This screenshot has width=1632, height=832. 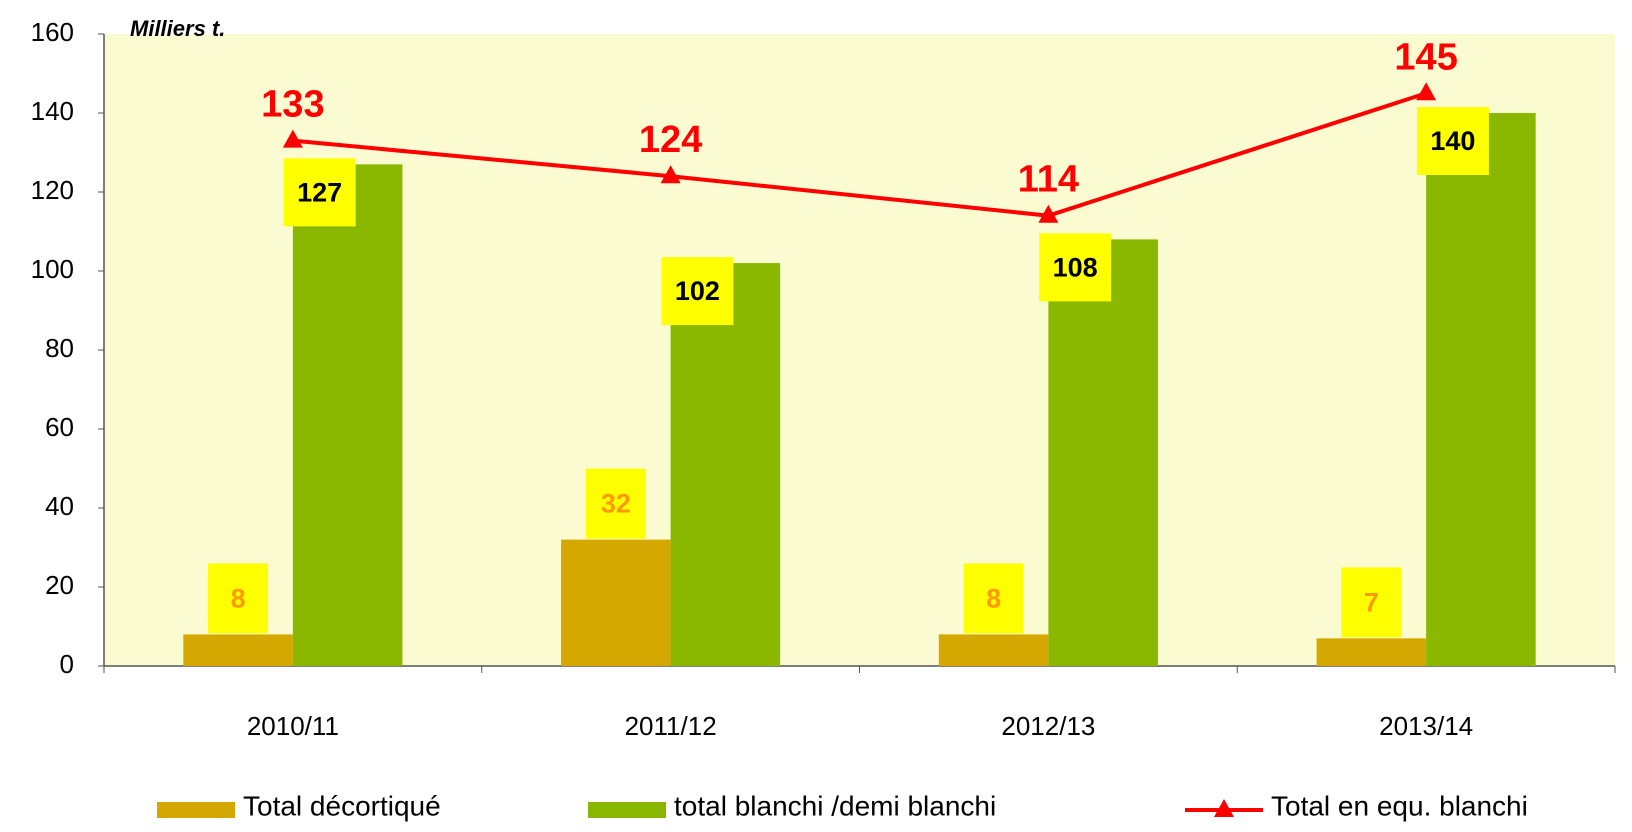 What do you see at coordinates (671, 726) in the screenshot?
I see `x-tick-label: 2011/12` at bounding box center [671, 726].